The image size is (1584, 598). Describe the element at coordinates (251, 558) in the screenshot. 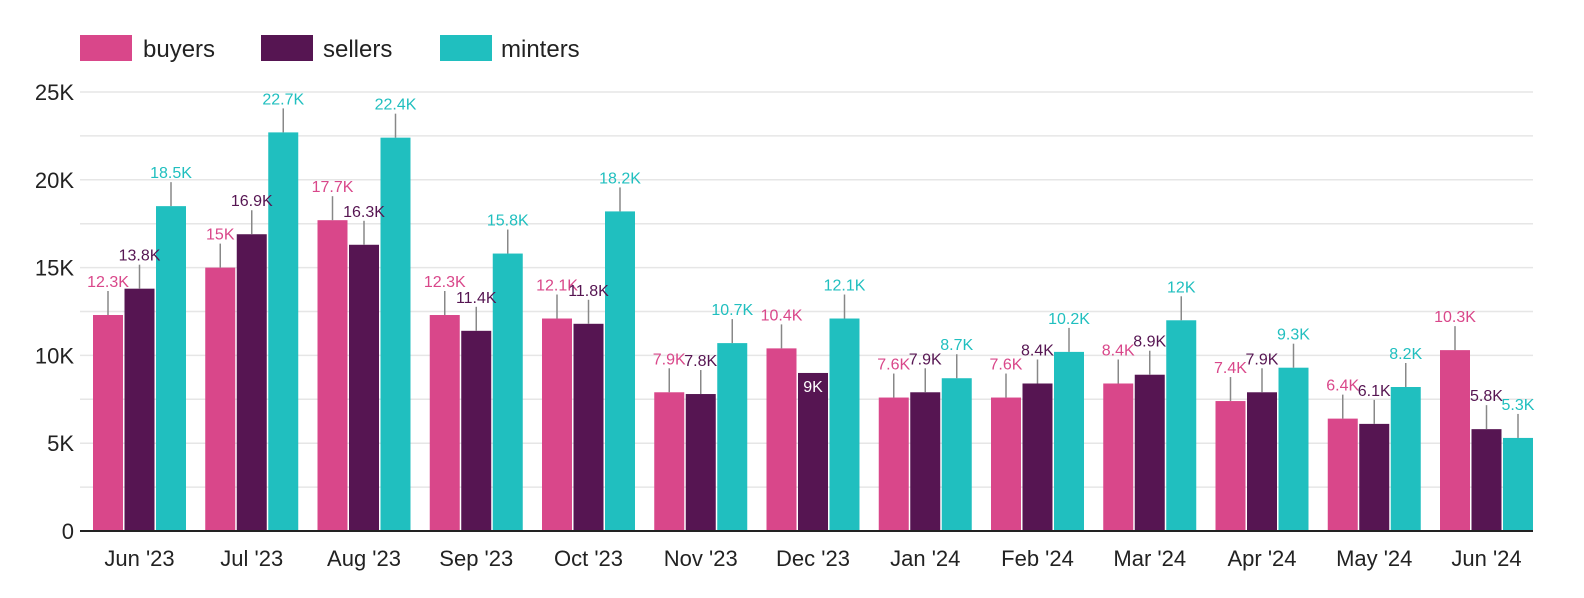

I see `x-tick-label: Jul '23` at that location.